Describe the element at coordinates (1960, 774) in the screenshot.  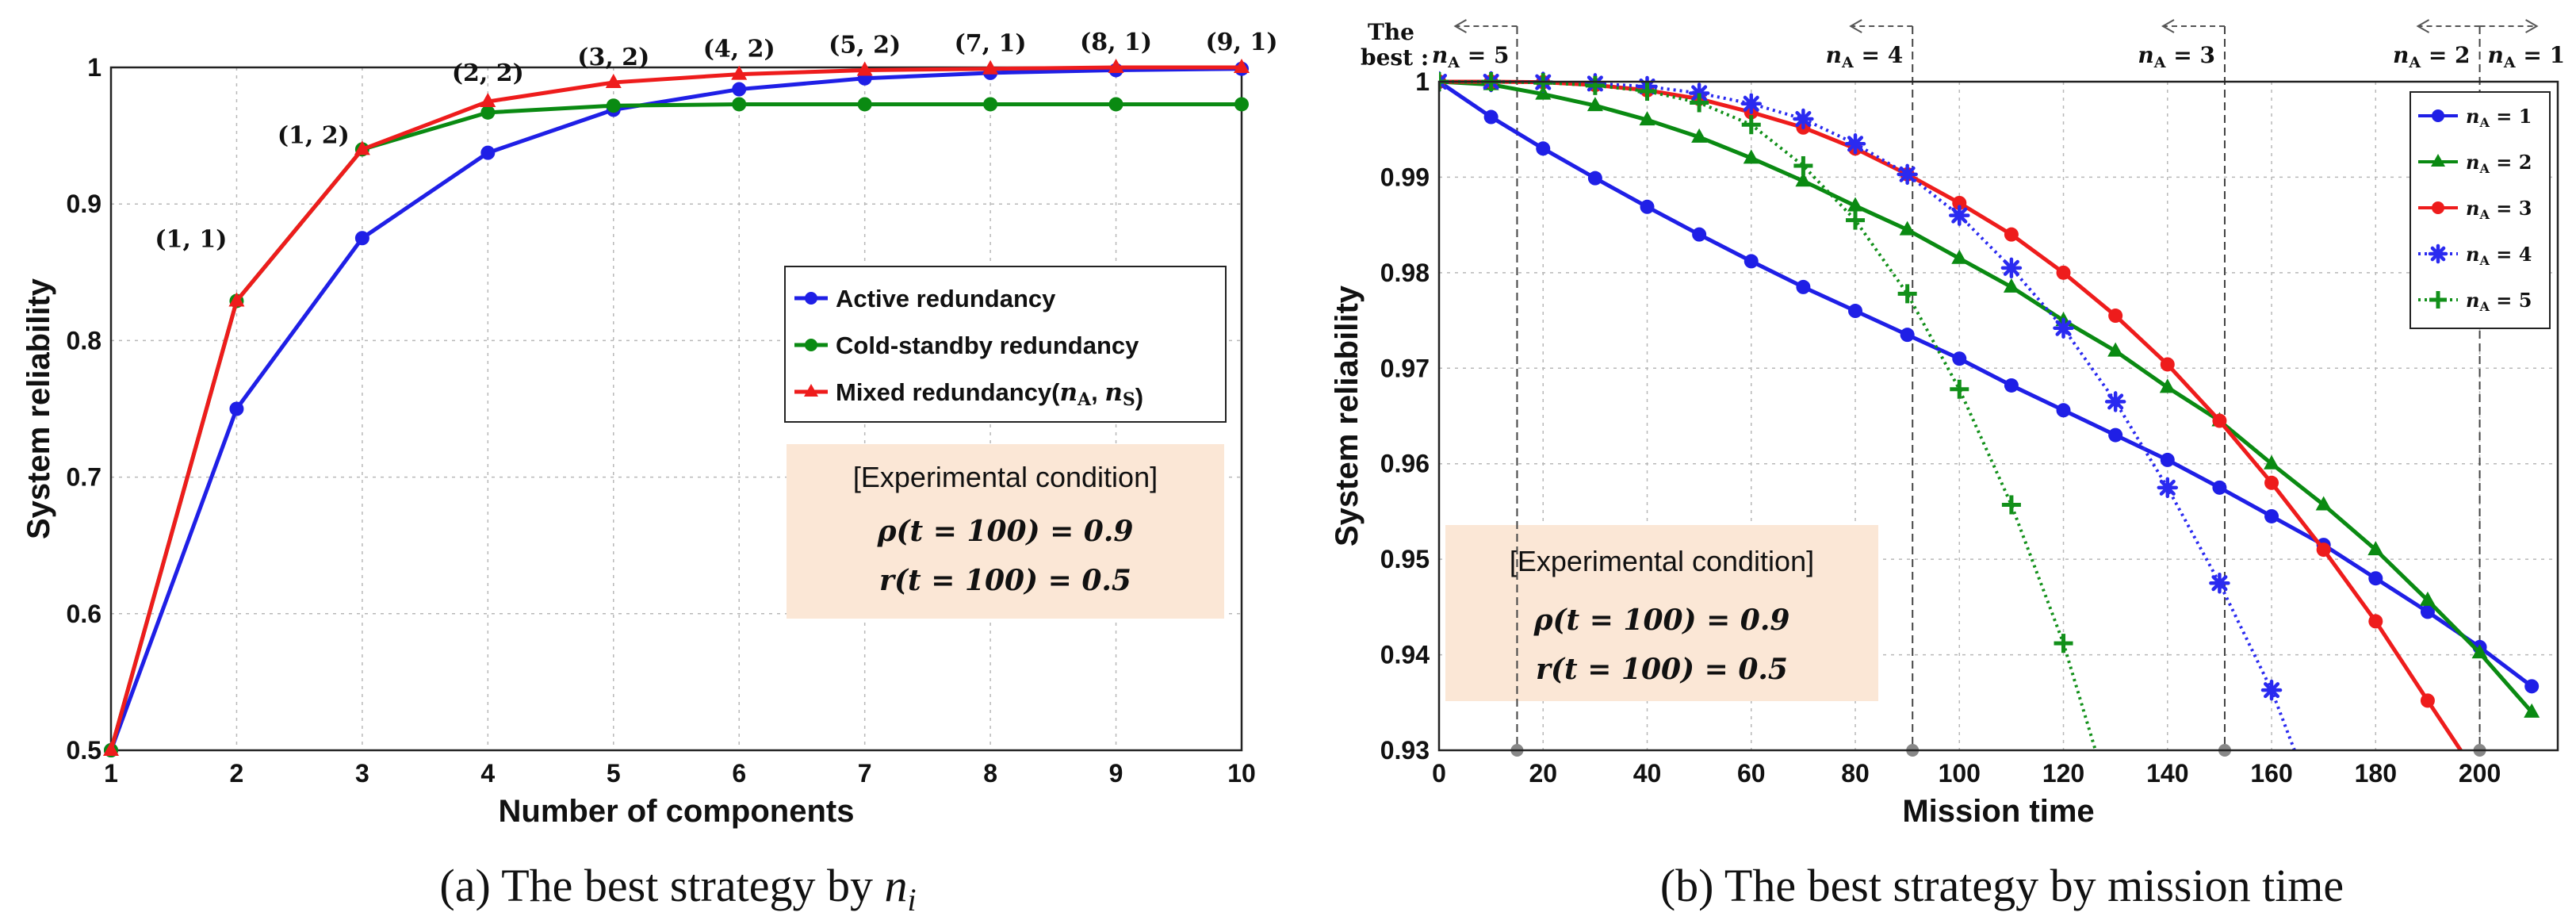
I see `x-tick-label: 100` at that location.